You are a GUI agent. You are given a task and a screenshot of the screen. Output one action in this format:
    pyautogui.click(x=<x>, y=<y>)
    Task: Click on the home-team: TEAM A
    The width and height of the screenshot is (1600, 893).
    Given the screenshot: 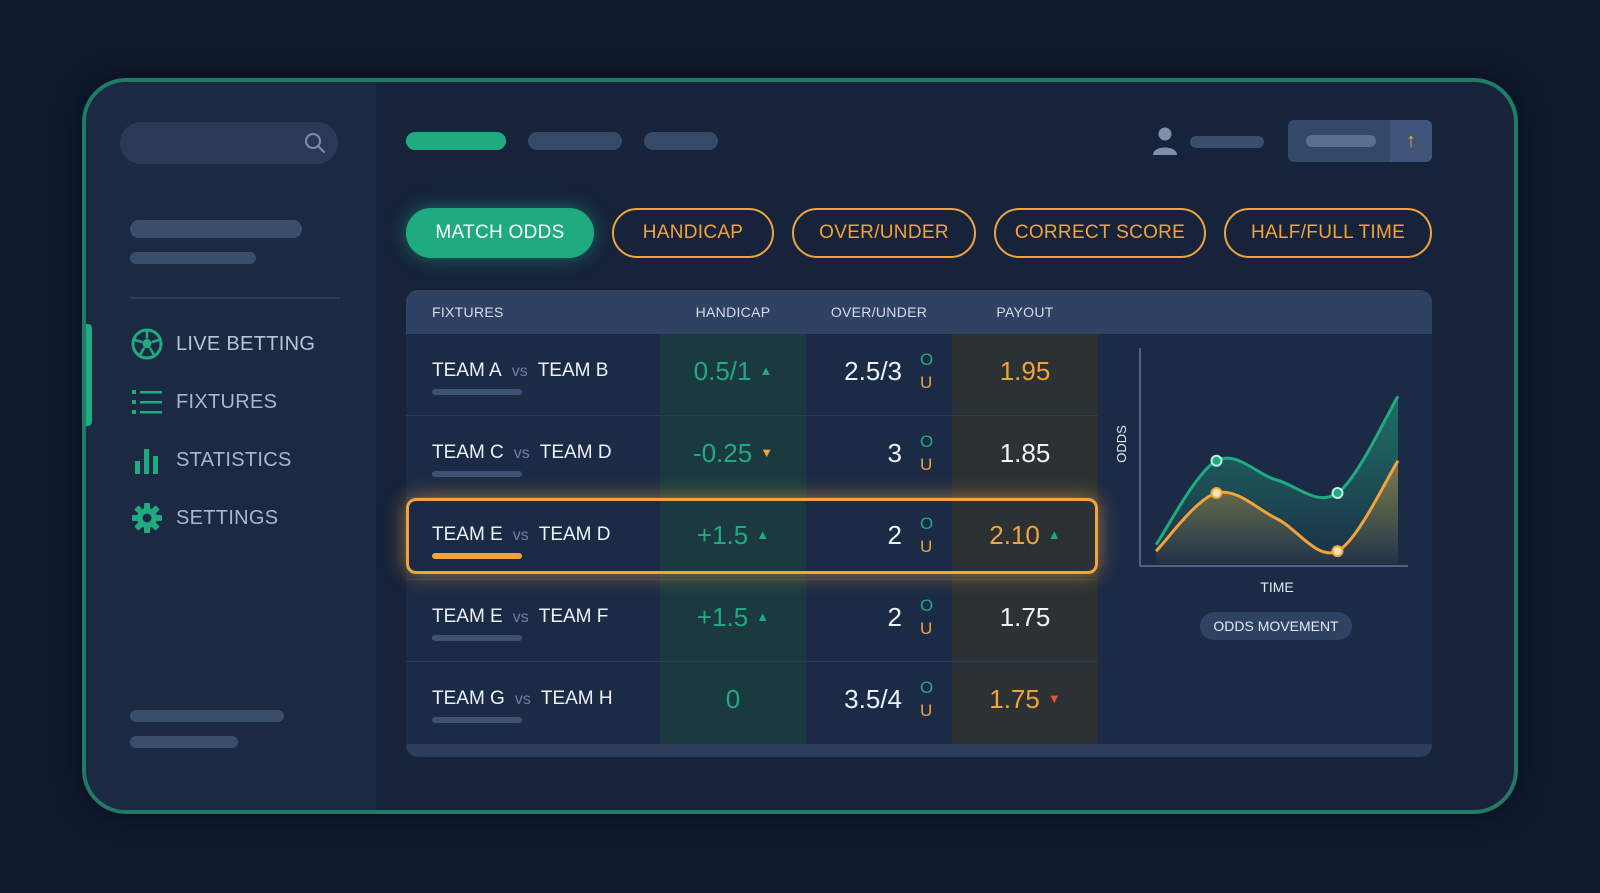 What is the action you would take?
    pyautogui.click(x=467, y=370)
    